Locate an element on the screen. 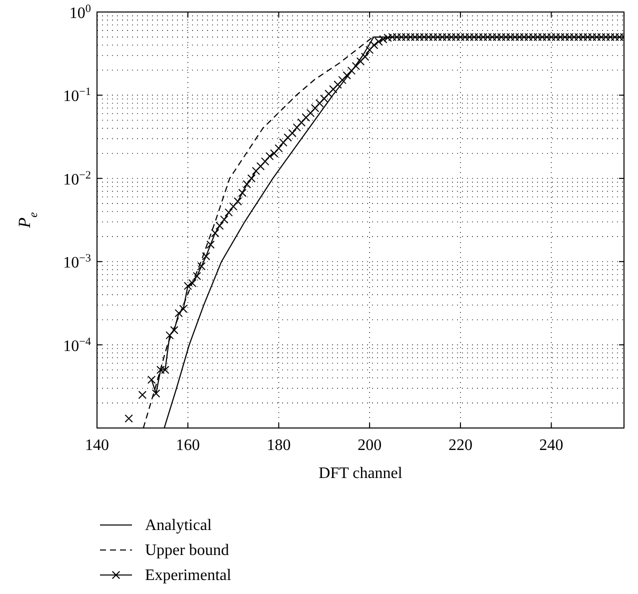 Image resolution: width=638 pixels, height=594 pixels. x-tick-label: 240 is located at coordinates (551, 445).